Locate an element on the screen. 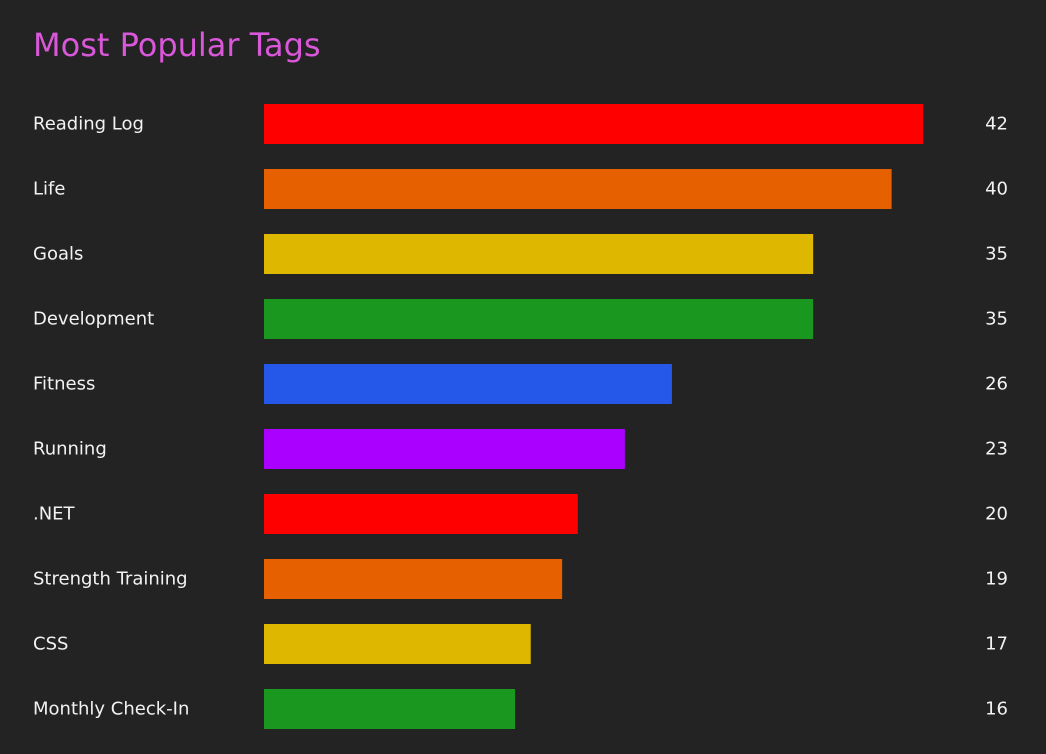 The width and height of the screenshot is (1046, 754). category-label: Development is located at coordinates (93, 319).